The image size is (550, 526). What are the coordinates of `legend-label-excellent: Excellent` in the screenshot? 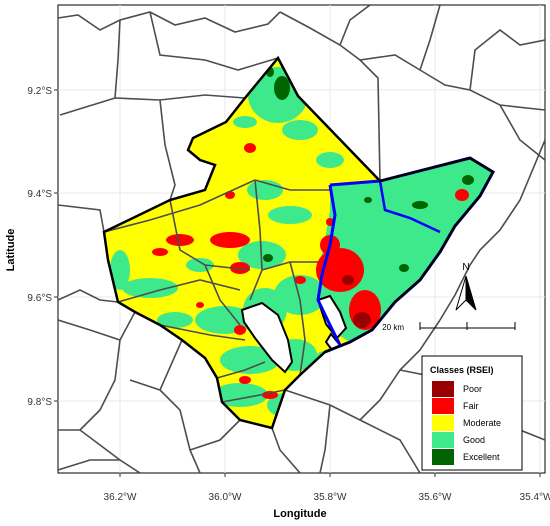 It's located at (481, 457).